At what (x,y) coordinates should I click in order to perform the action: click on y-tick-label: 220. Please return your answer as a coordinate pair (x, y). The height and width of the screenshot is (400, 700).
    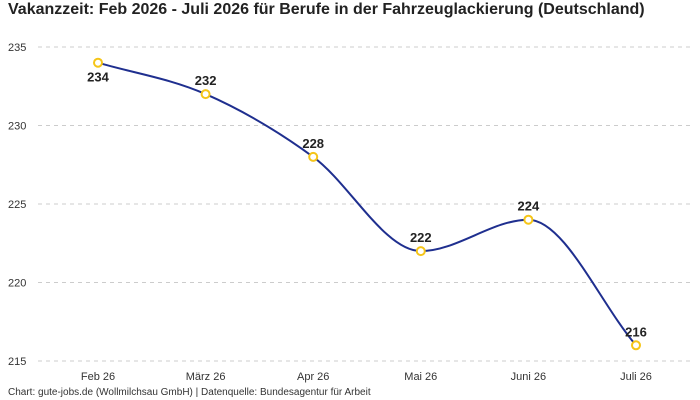
    Looking at the image, I should click on (17, 284).